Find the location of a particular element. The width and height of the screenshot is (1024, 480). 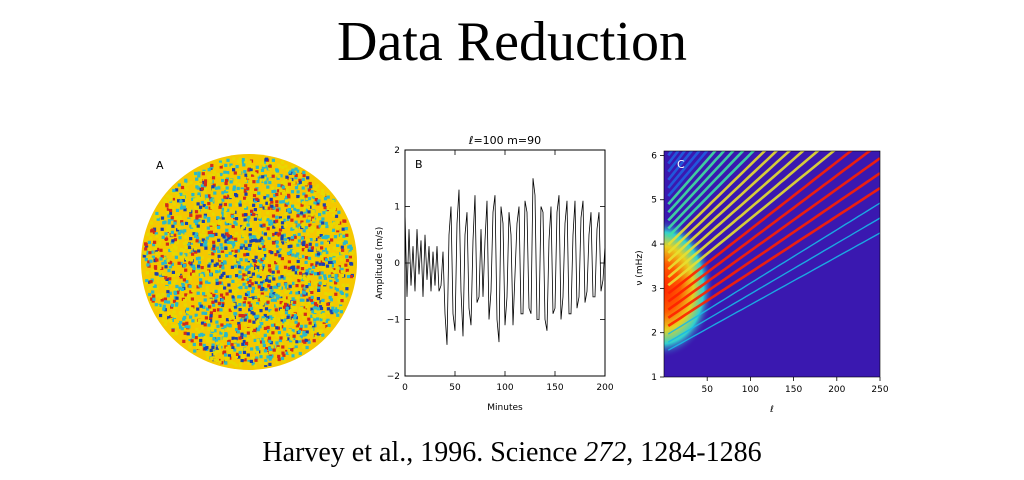

citation-pages: , 1284-1286 is located at coordinates (694, 452).